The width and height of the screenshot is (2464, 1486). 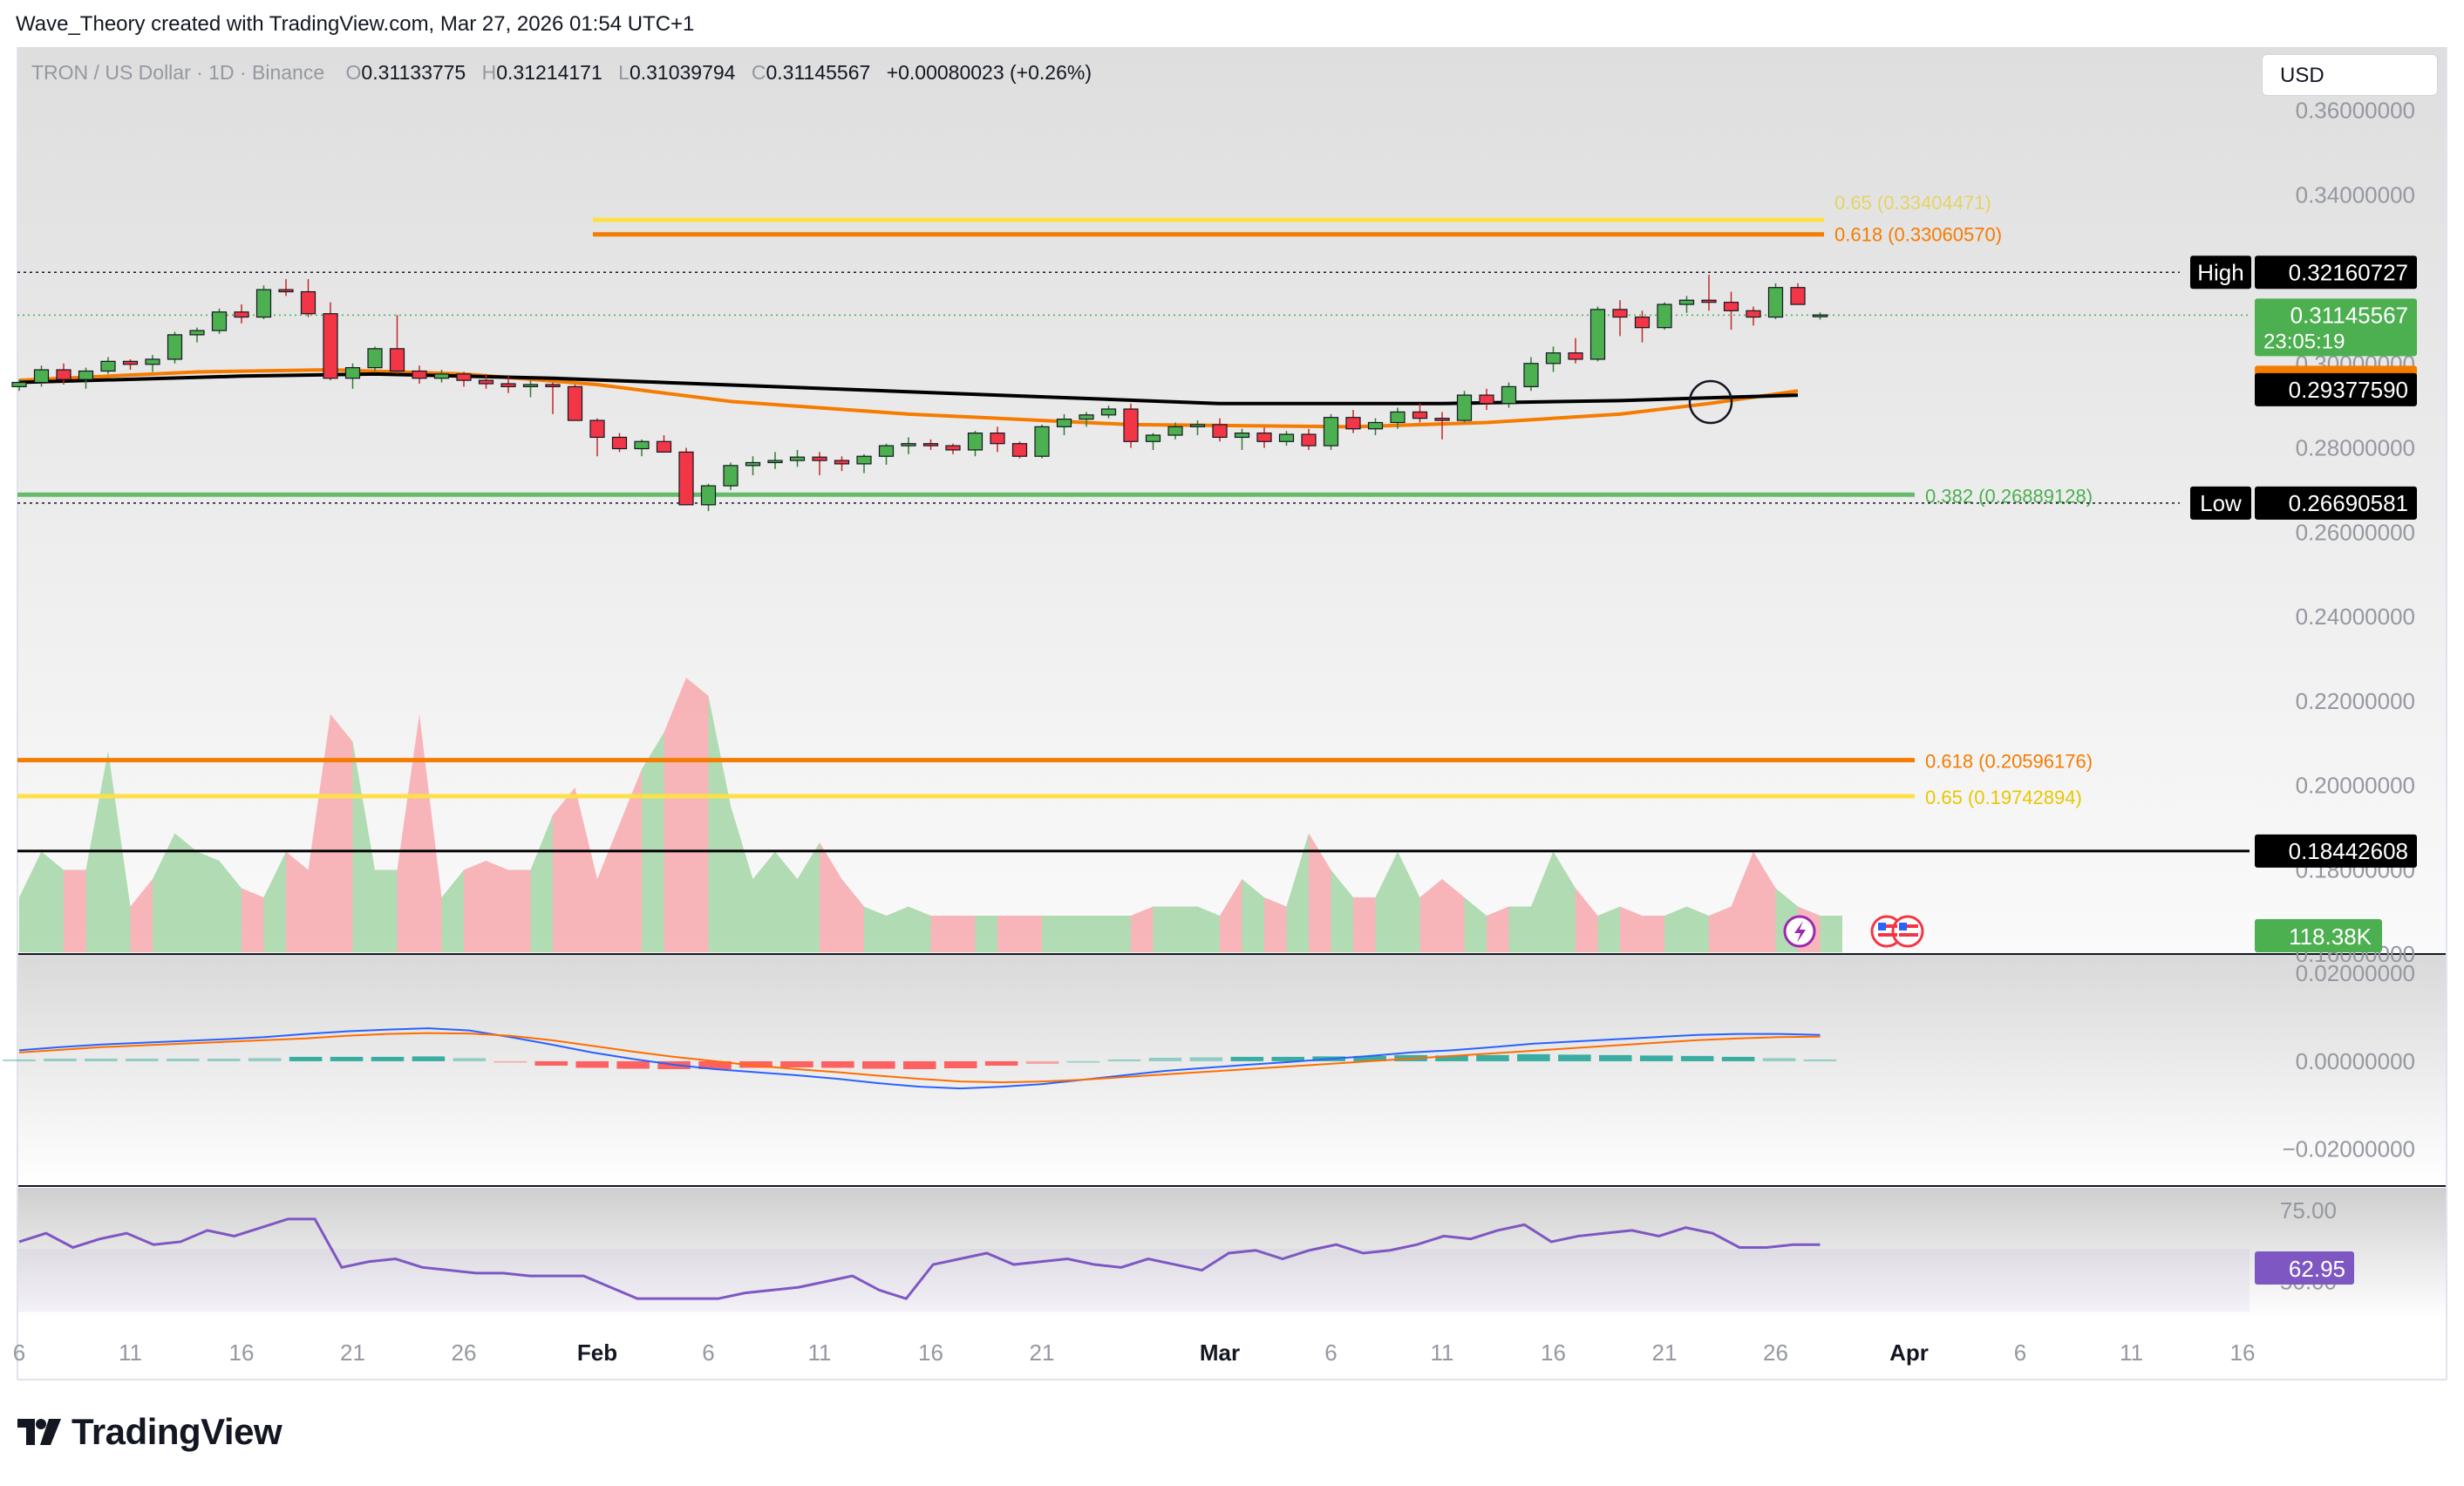 I want to click on time-label-19: 16, so click(x=2243, y=1352).